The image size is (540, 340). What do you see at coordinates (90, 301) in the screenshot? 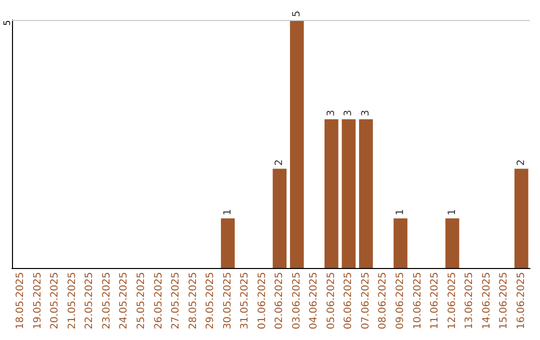
I see `x-tick-label: 22.05.2025` at bounding box center [90, 301].